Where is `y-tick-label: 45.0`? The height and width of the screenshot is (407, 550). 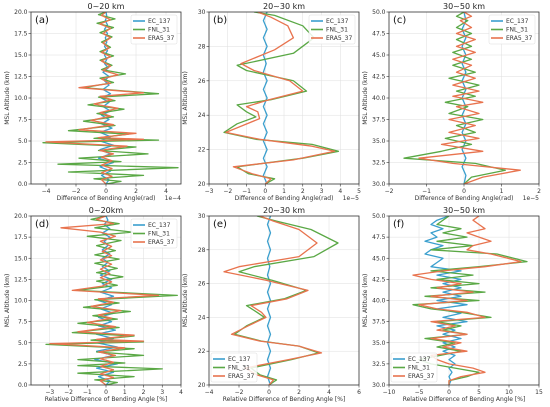
y-tick-label: 45.0 is located at coordinates (379, 55).